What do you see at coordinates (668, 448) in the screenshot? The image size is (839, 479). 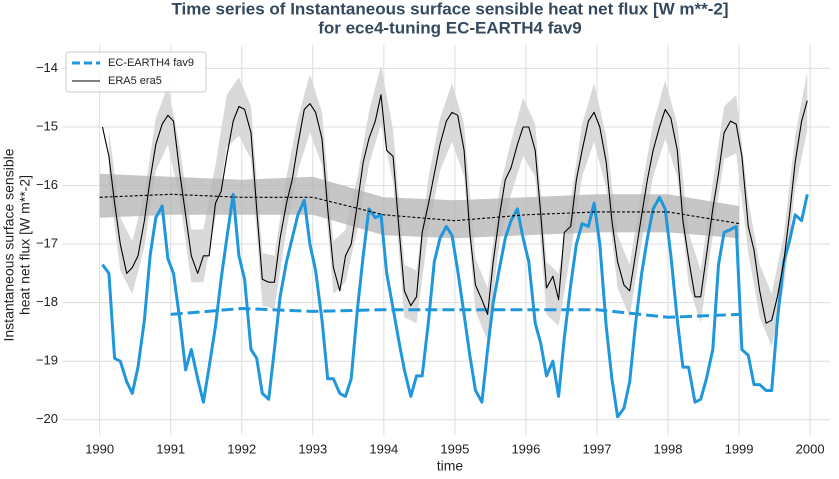 I see `x-tick-label: 1998` at bounding box center [668, 448].